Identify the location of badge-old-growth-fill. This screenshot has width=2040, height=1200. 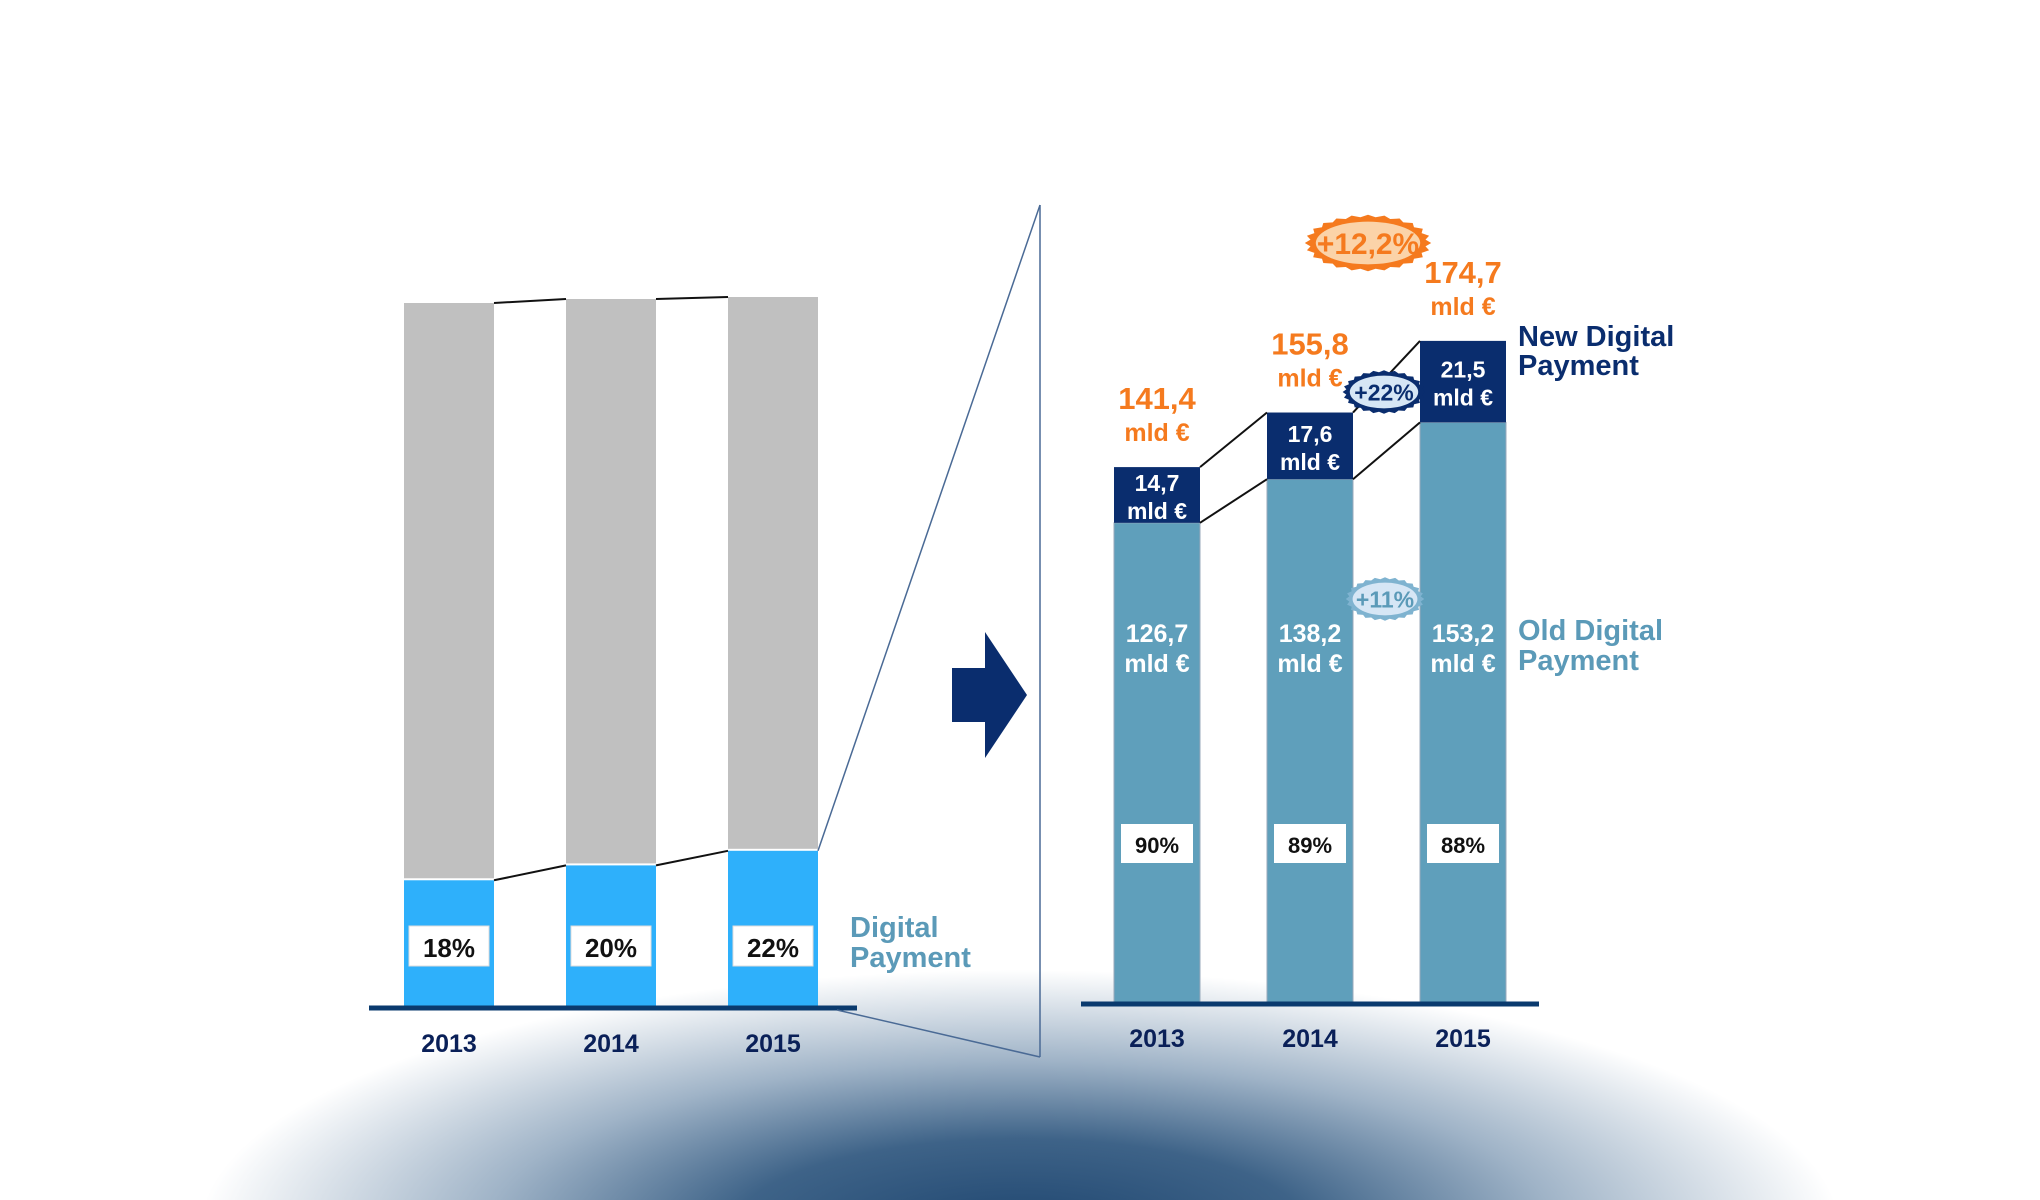
(1385, 599).